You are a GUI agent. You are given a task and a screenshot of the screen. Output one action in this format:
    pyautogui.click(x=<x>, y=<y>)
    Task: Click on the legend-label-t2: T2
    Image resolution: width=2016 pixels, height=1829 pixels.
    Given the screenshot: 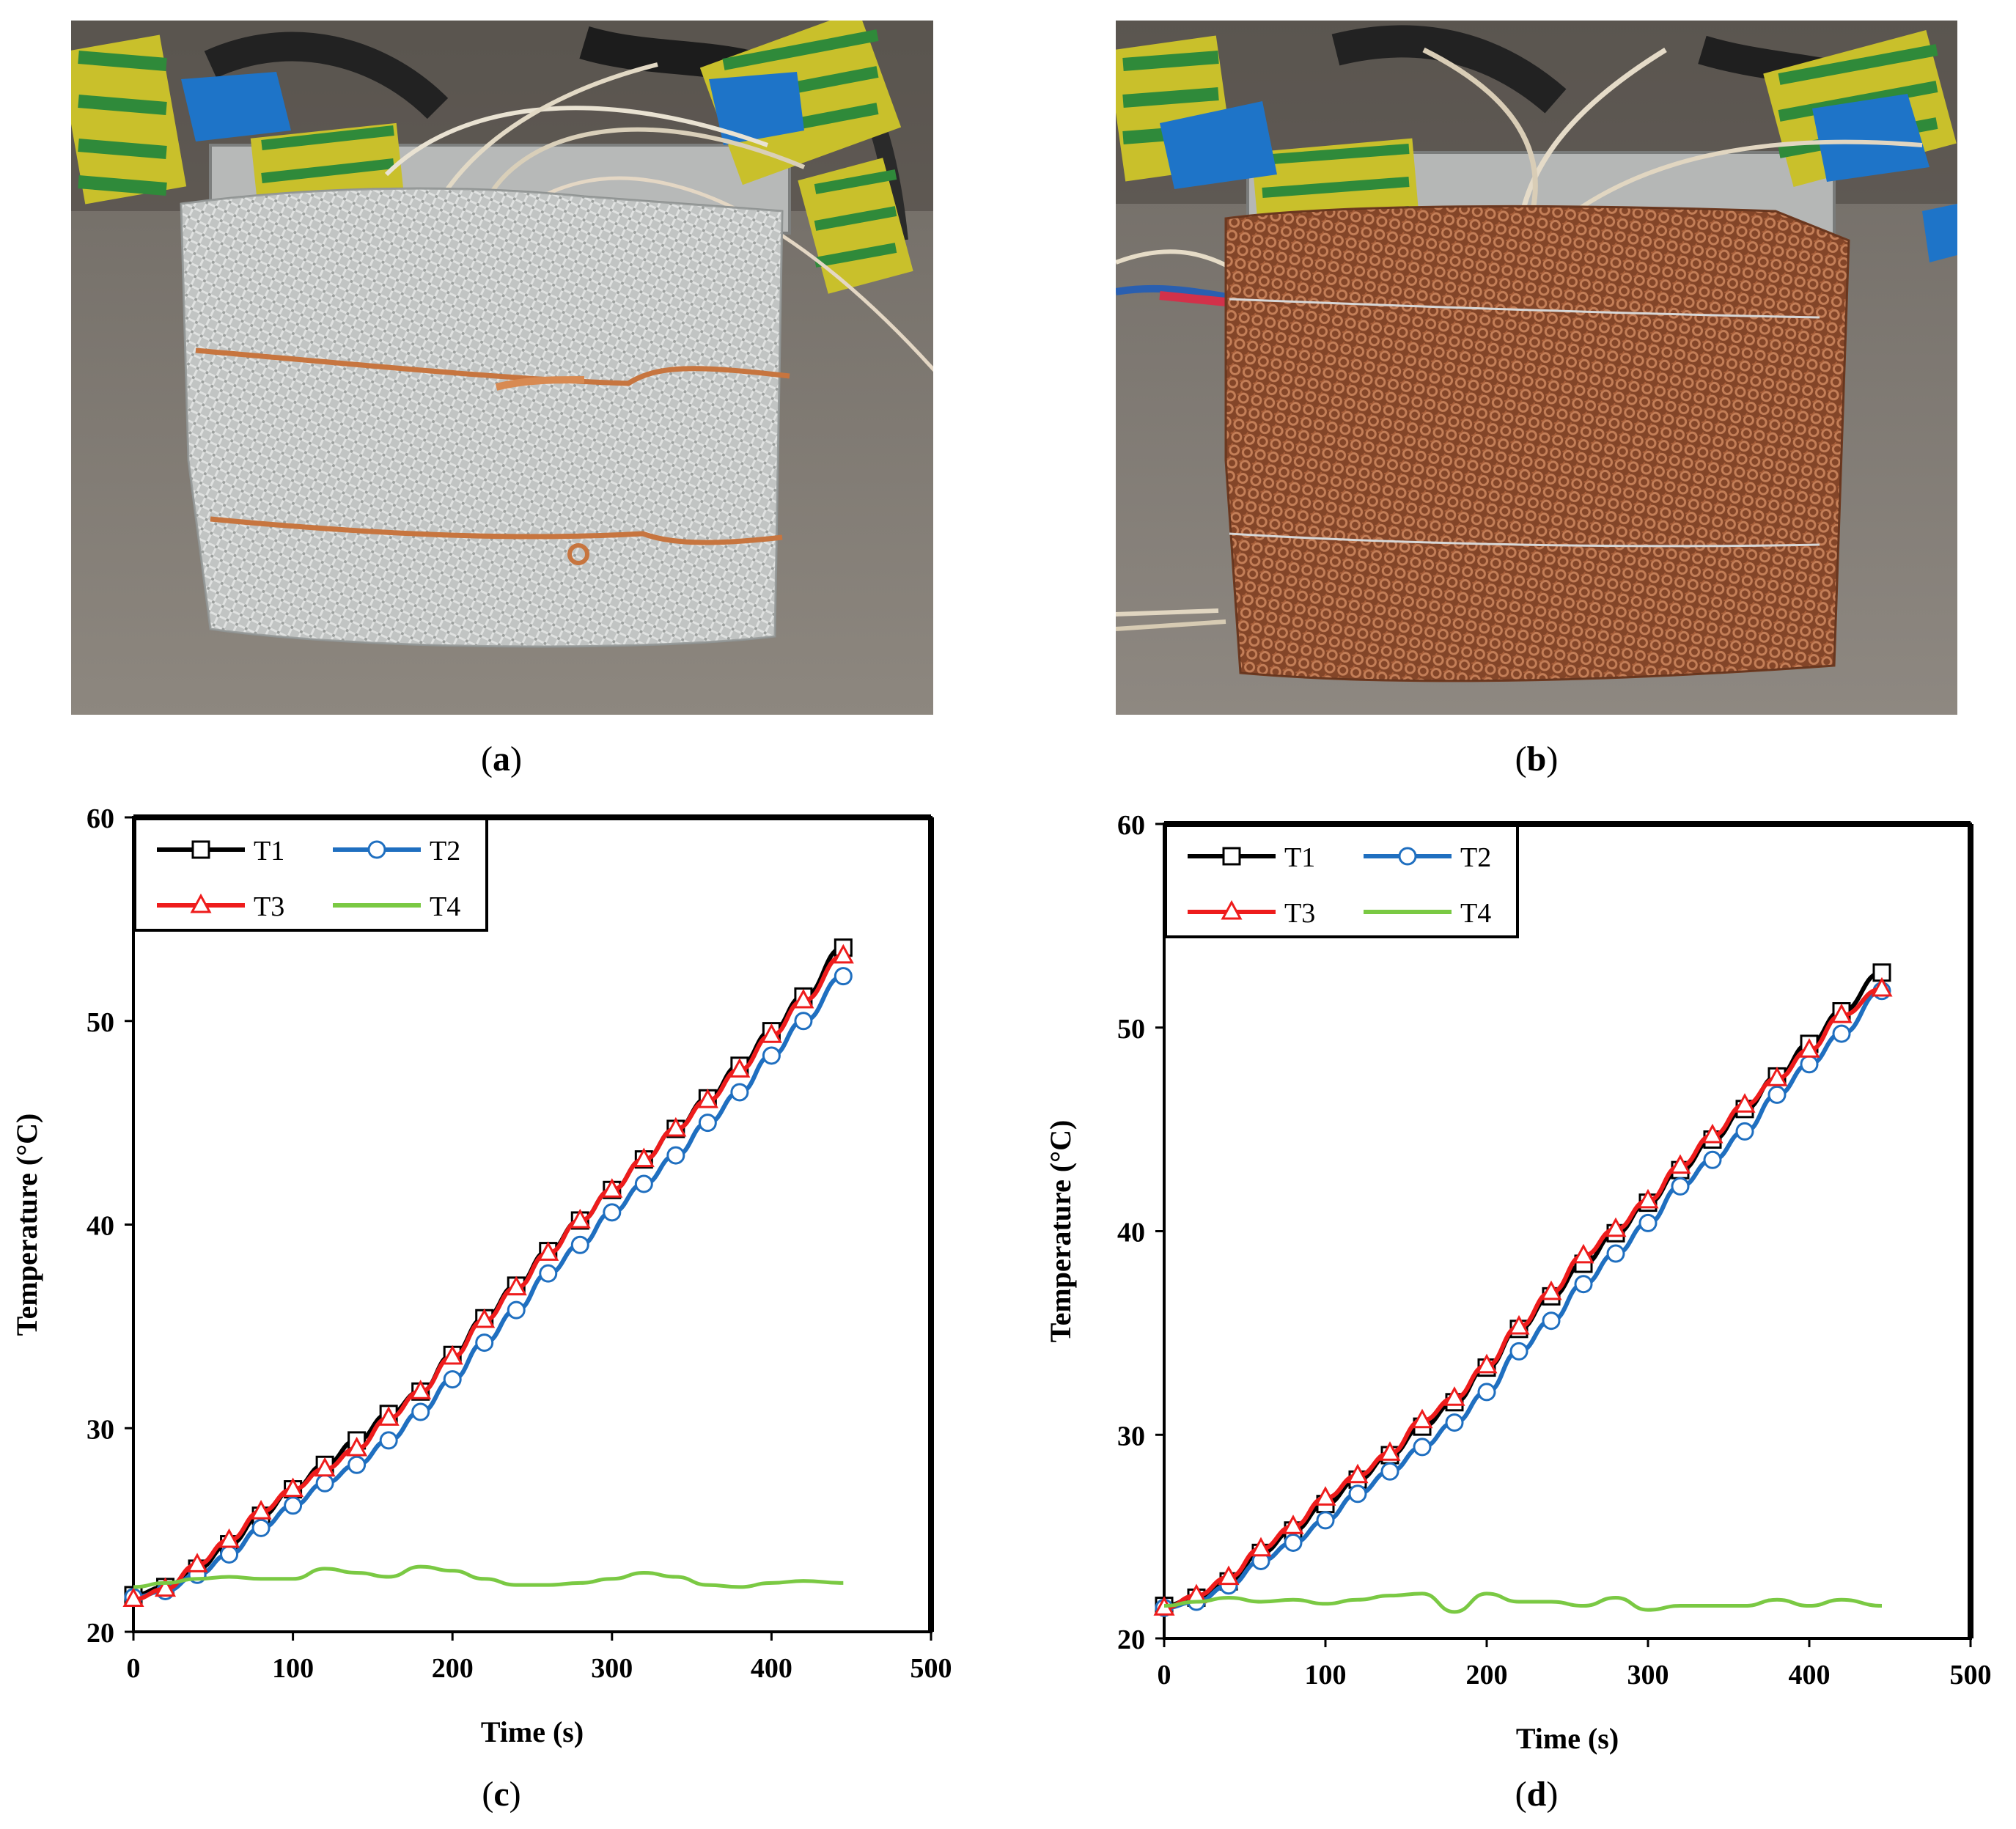 What is the action you would take?
    pyautogui.click(x=1476, y=858)
    